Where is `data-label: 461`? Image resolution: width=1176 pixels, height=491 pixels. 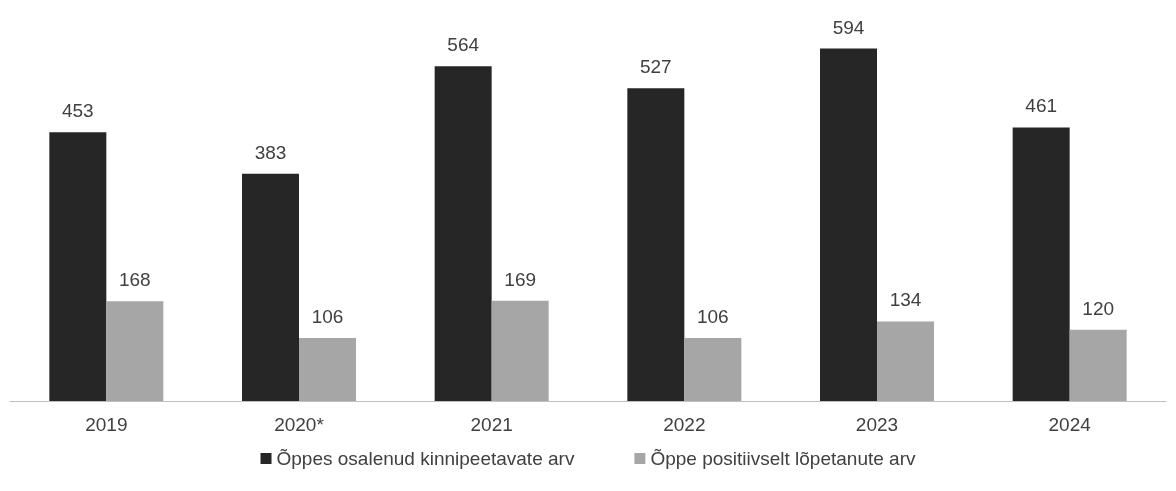 data-label: 461 is located at coordinates (1041, 106).